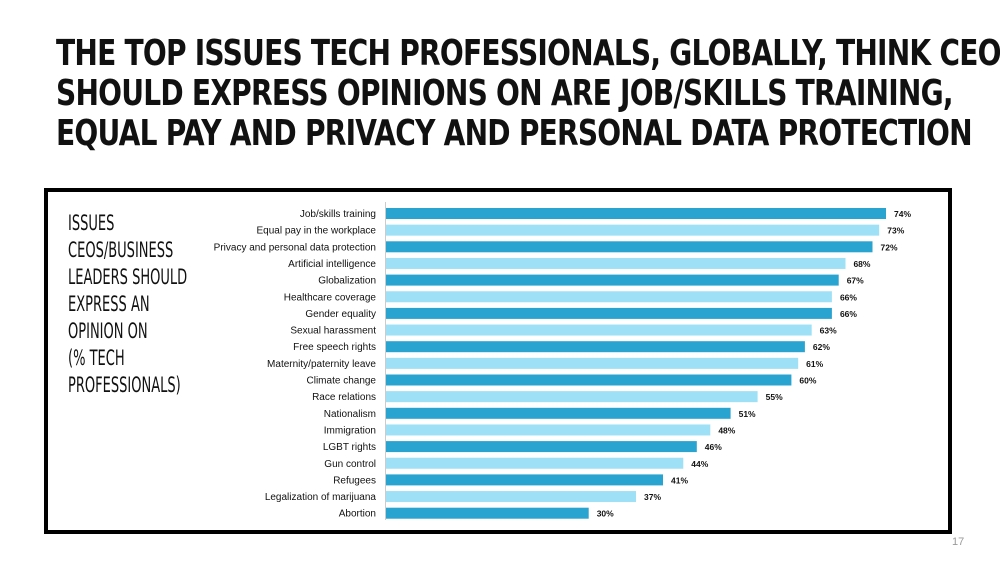 The image size is (1000, 563). What do you see at coordinates (726, 430) in the screenshot?
I see `value-label: 48%` at bounding box center [726, 430].